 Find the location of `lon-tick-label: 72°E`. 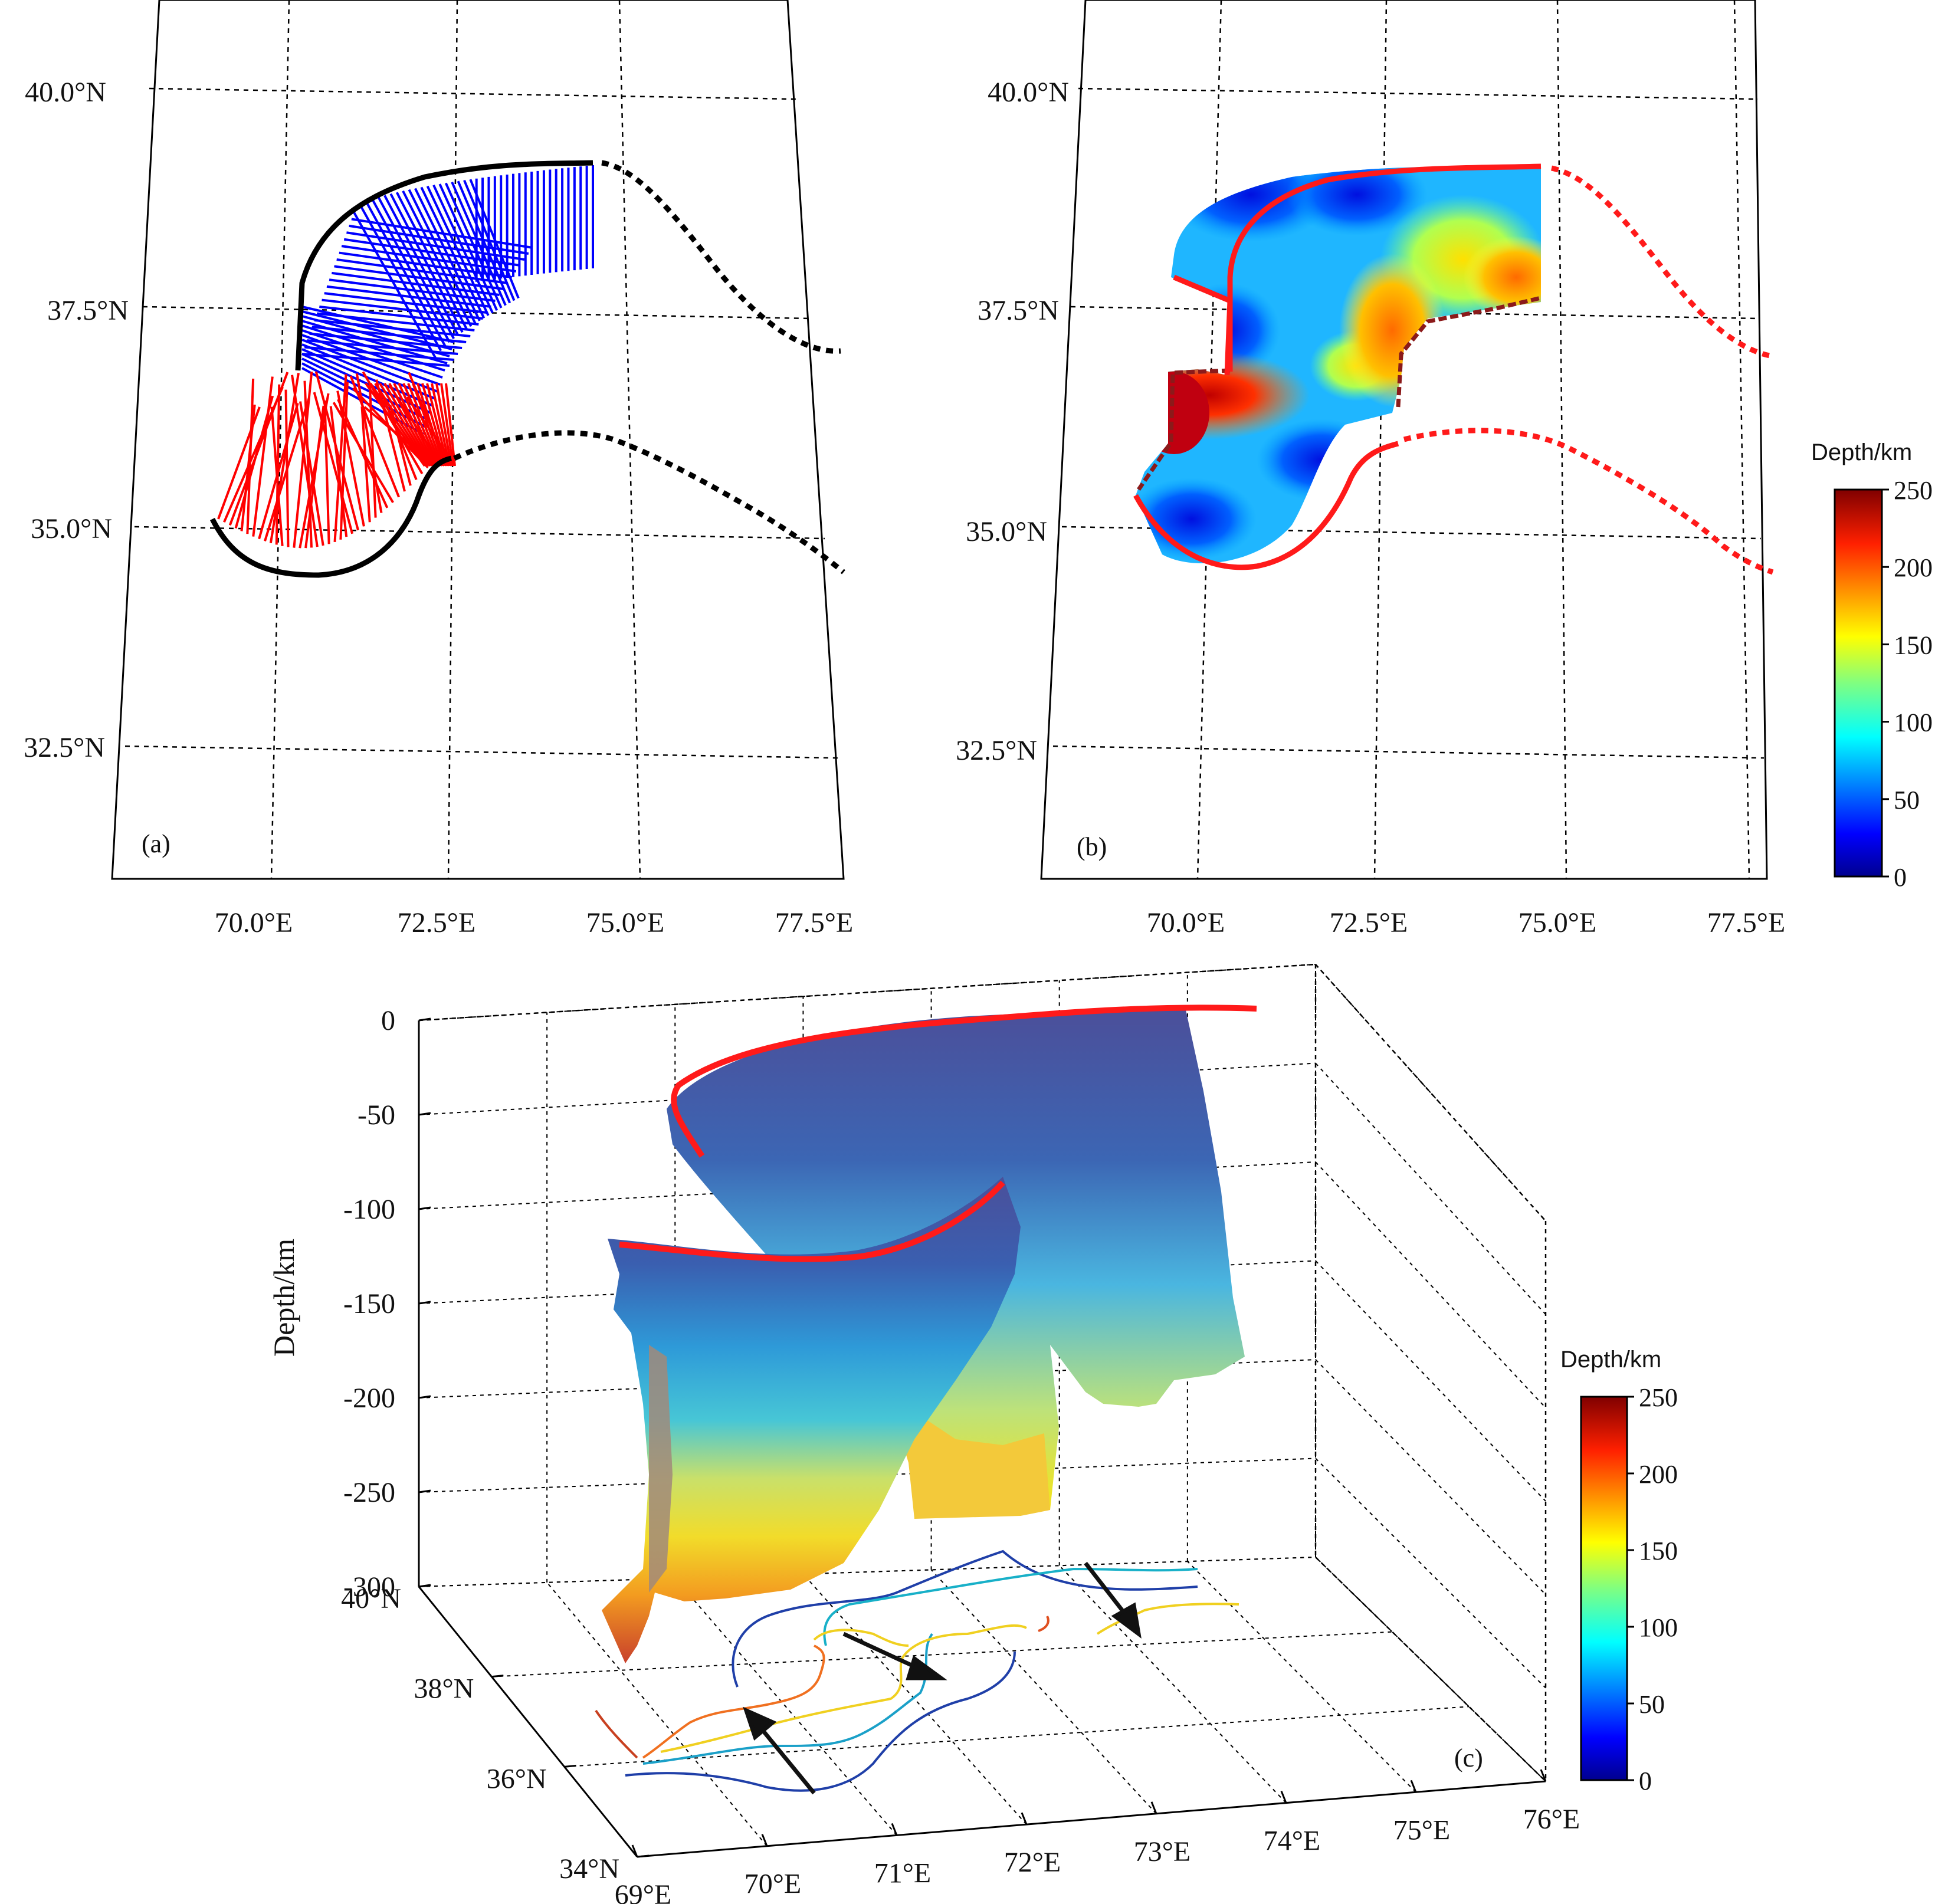

lon-tick-label: 72°E is located at coordinates (1032, 1862).